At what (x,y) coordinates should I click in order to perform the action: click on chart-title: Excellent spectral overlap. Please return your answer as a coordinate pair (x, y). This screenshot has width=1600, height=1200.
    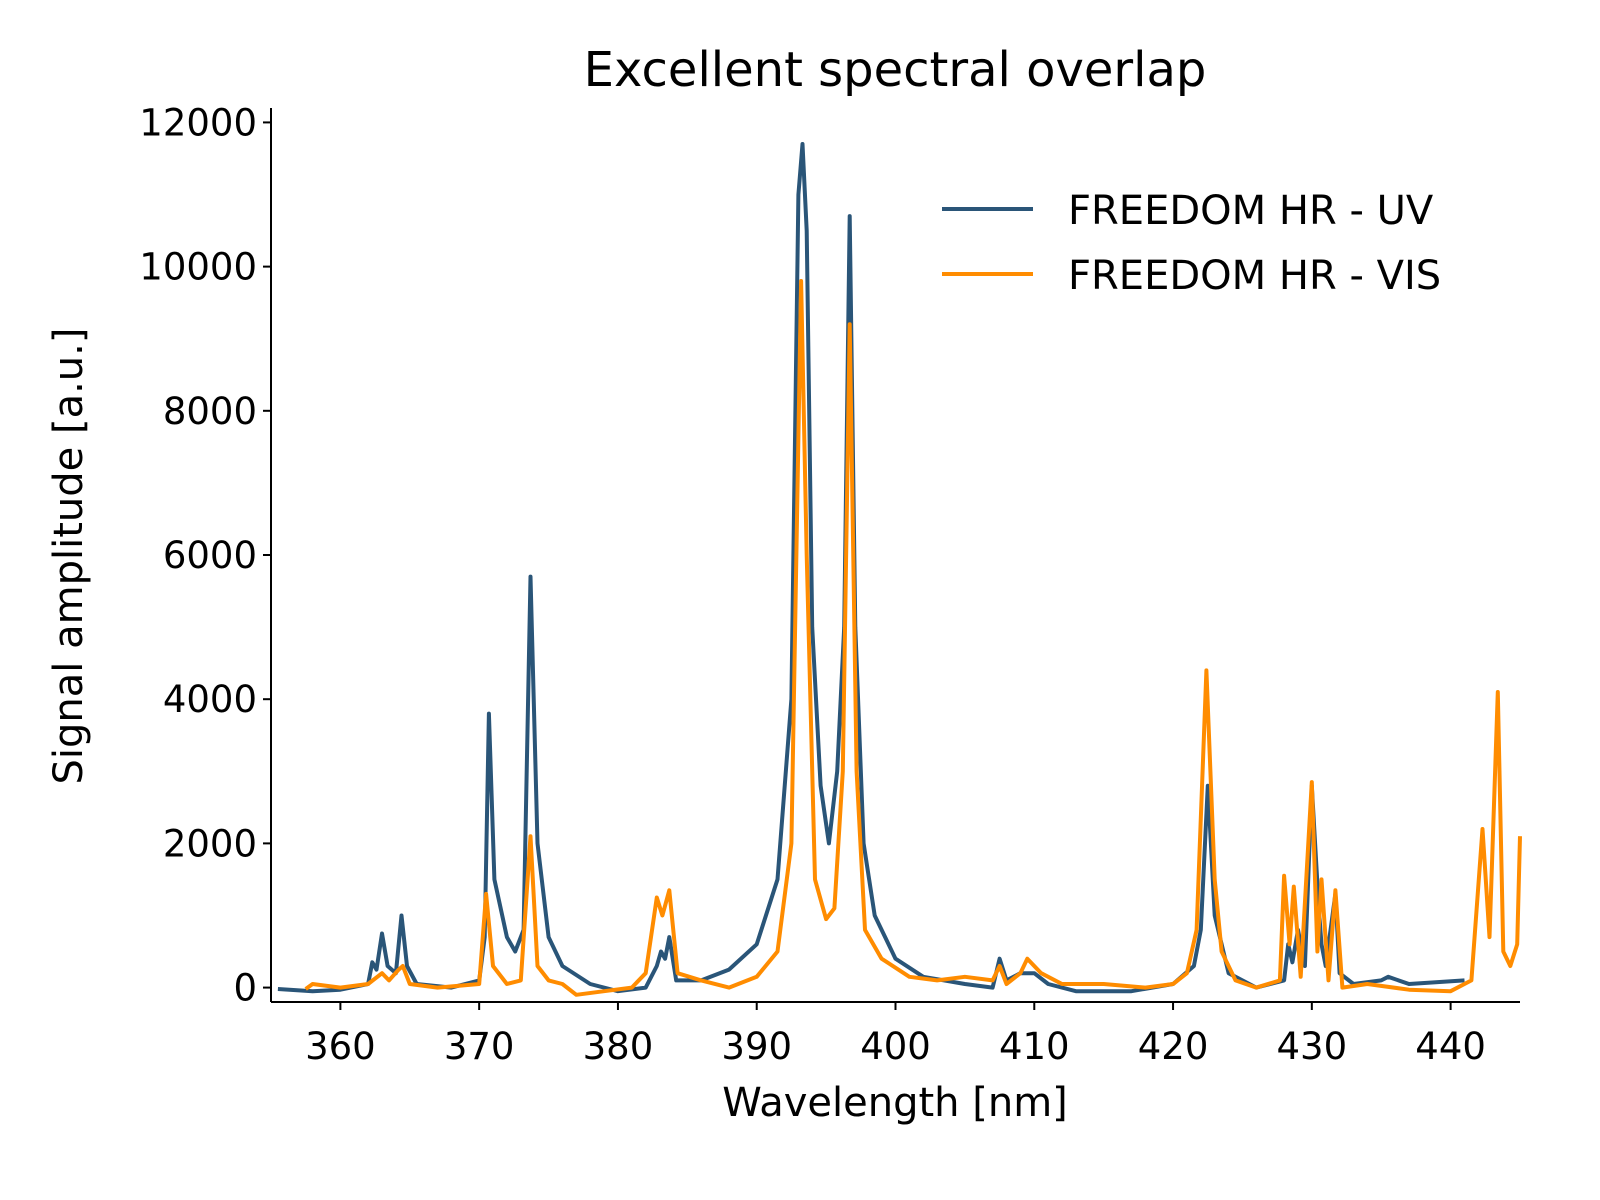
    Looking at the image, I should click on (895, 70).